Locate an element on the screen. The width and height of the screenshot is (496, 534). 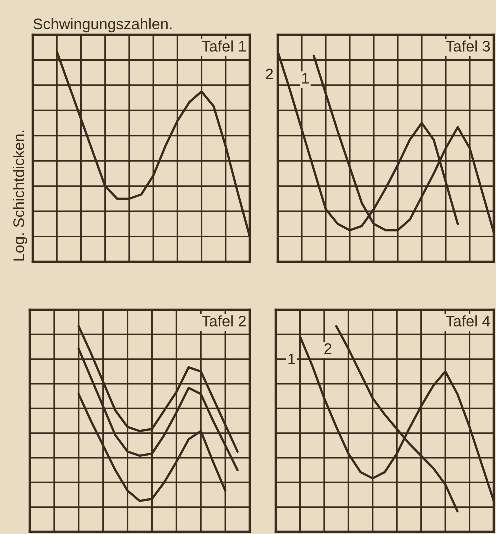
chart-title: Tafel 3 is located at coordinates (468, 46).